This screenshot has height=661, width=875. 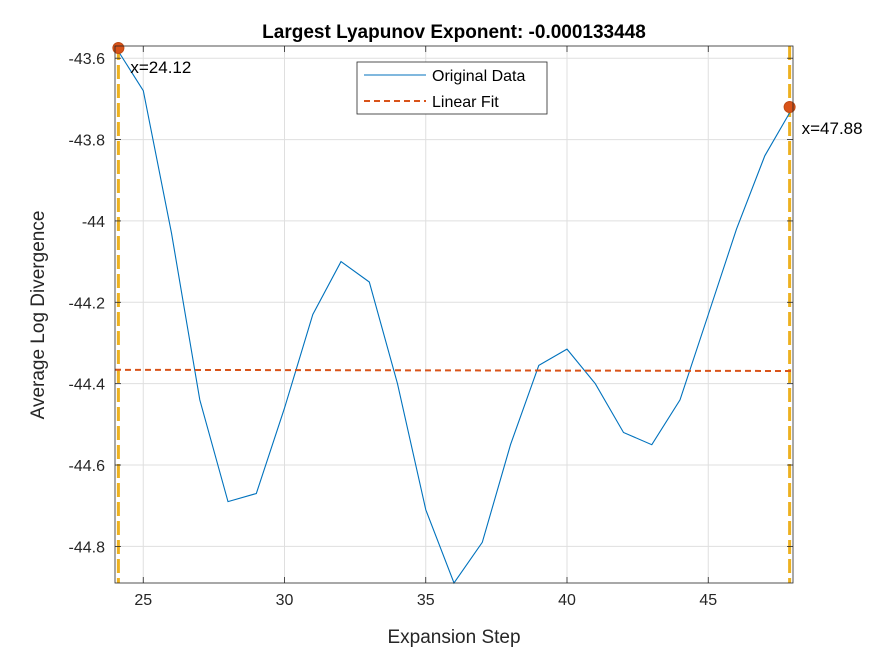 What do you see at coordinates (453, 637) in the screenshot?
I see `x-axis-label: Expansion Step` at bounding box center [453, 637].